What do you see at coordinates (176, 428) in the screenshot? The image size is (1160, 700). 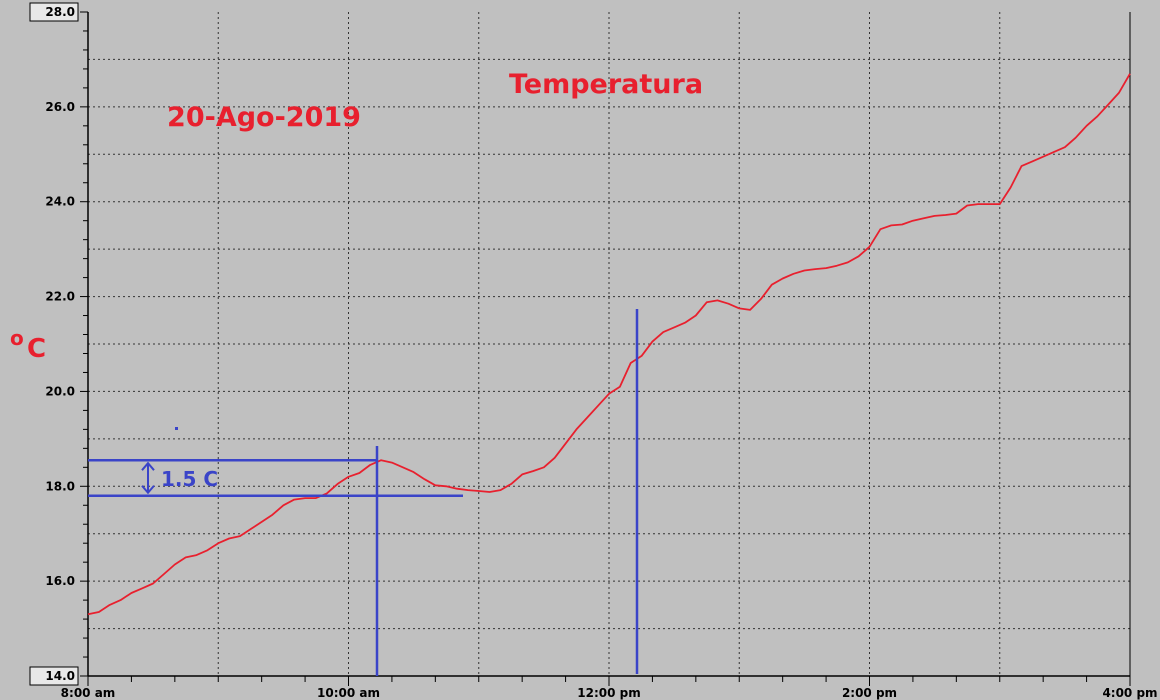 I see `stray-dot` at bounding box center [176, 428].